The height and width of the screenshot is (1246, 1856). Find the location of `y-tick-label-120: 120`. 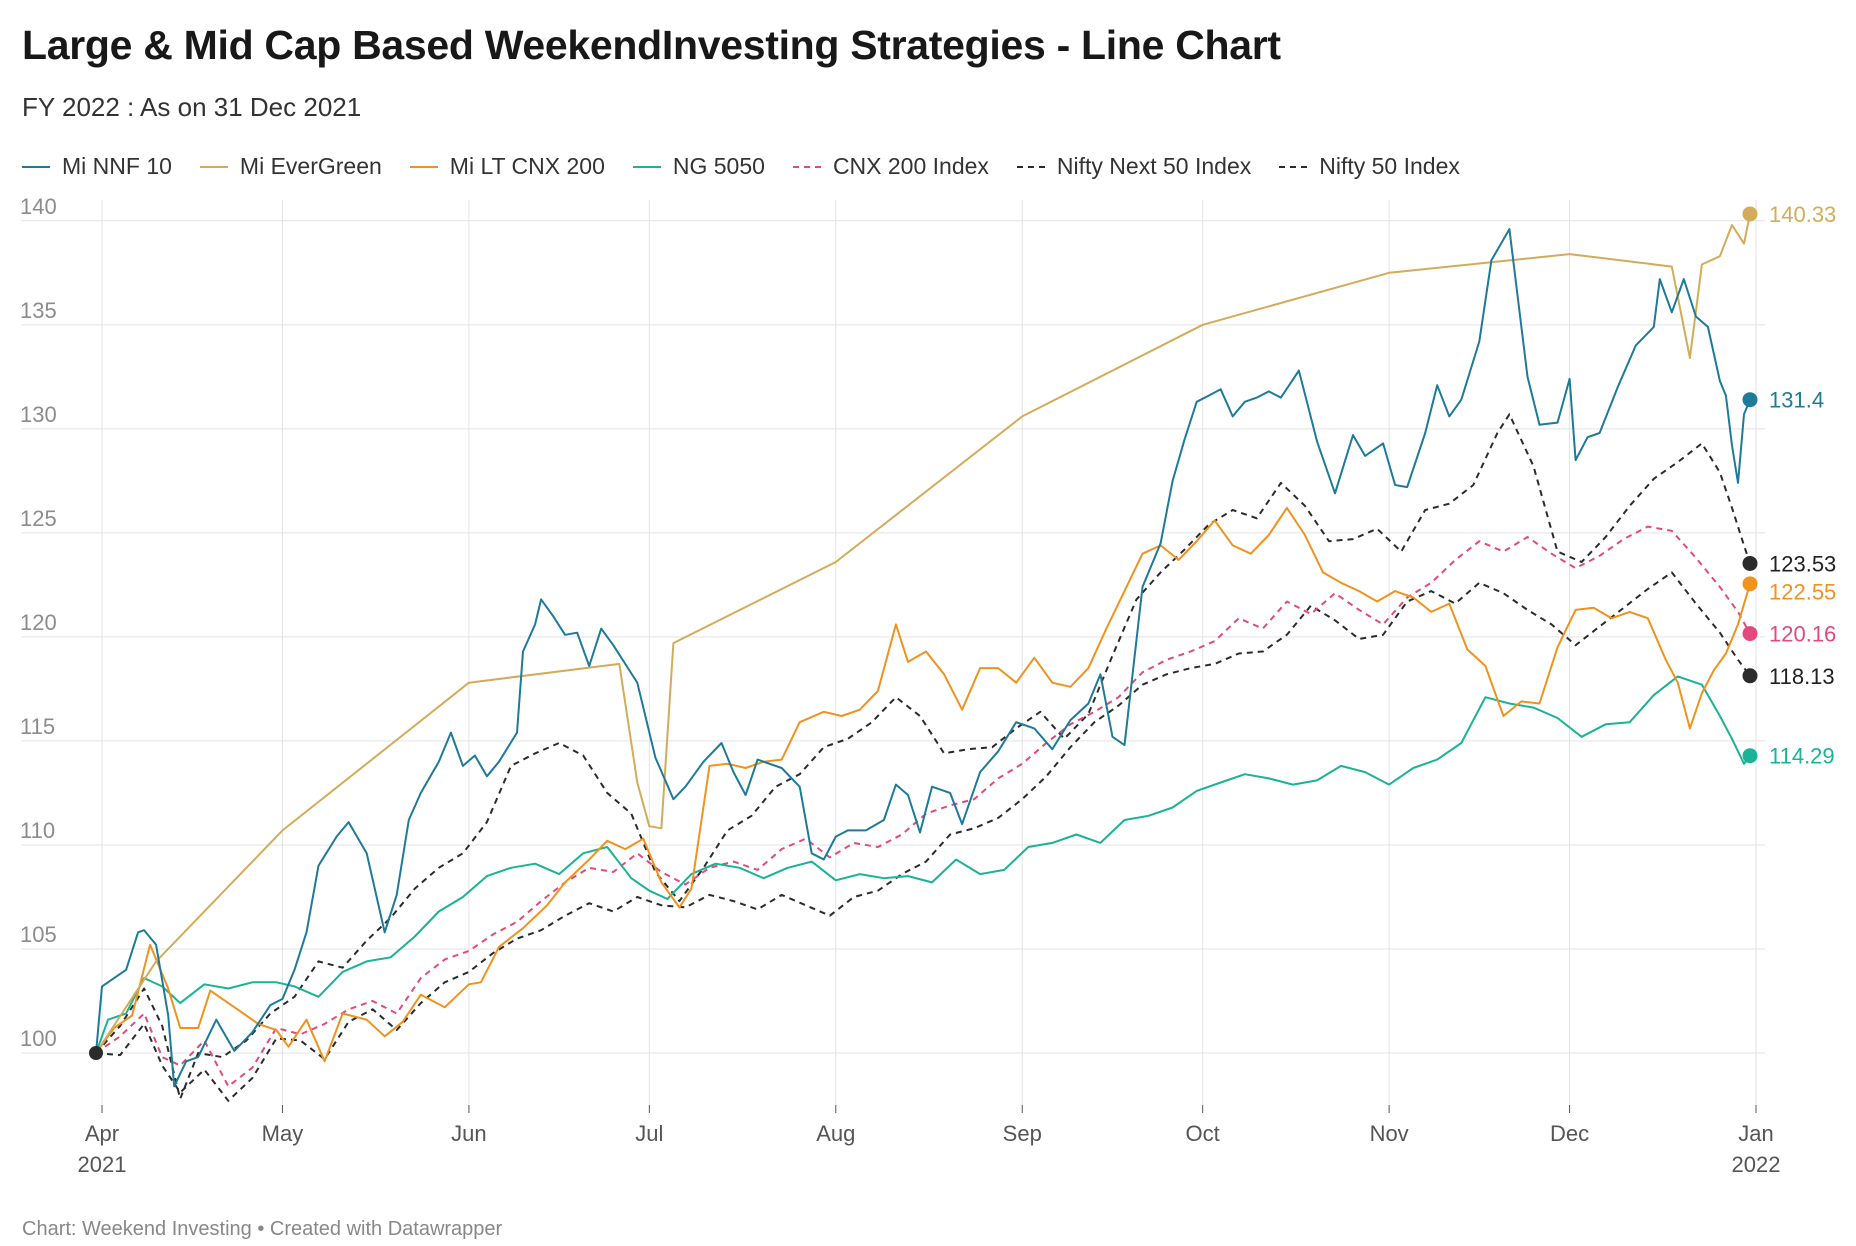

y-tick-label-120: 120 is located at coordinates (38, 622).